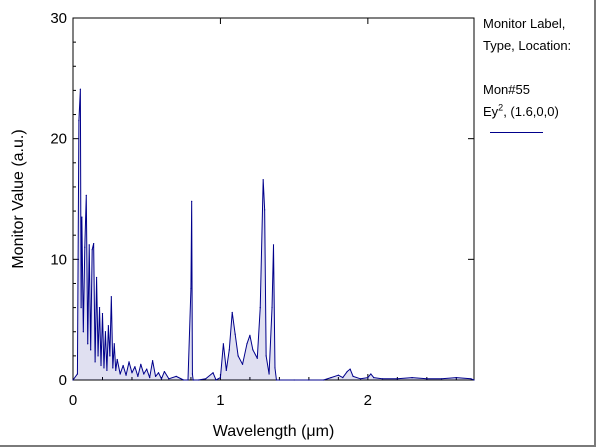 The height and width of the screenshot is (447, 596). Describe the element at coordinates (18, 198) in the screenshot. I see `y-axis-title: Monitor Value (a.u.)` at that location.